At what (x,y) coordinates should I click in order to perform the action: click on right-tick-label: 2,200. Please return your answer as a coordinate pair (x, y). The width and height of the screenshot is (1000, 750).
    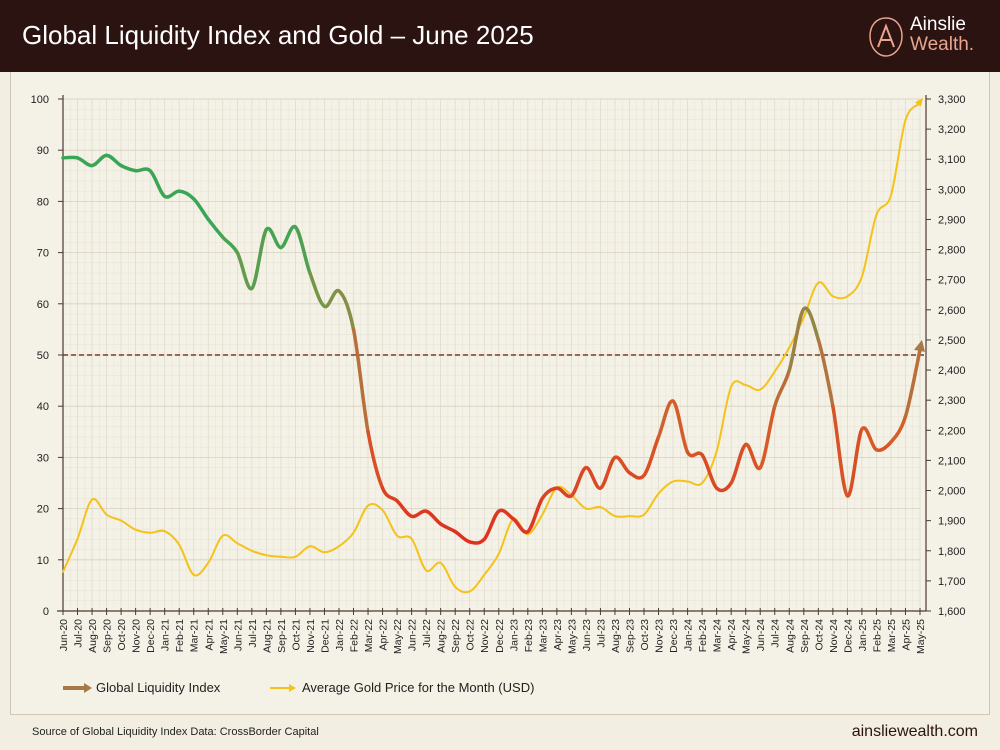
    Looking at the image, I should click on (952, 431).